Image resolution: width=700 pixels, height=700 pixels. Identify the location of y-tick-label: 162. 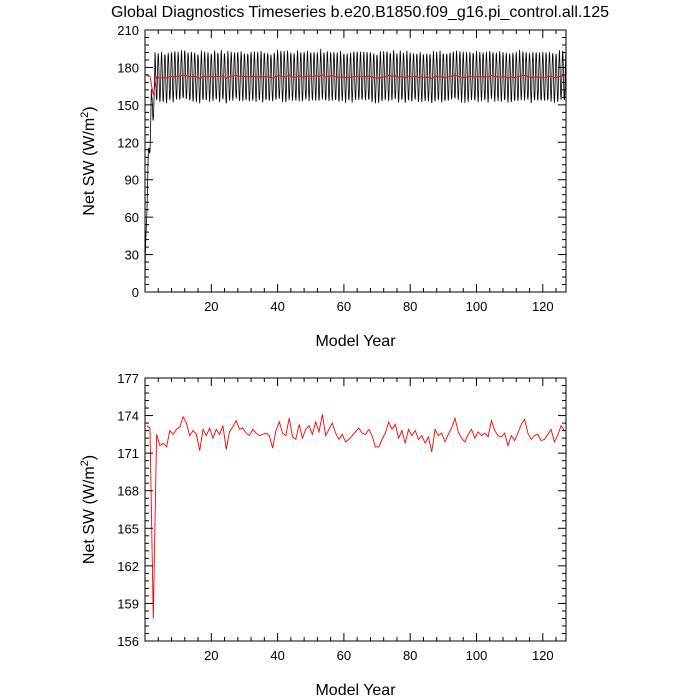
(128, 566).